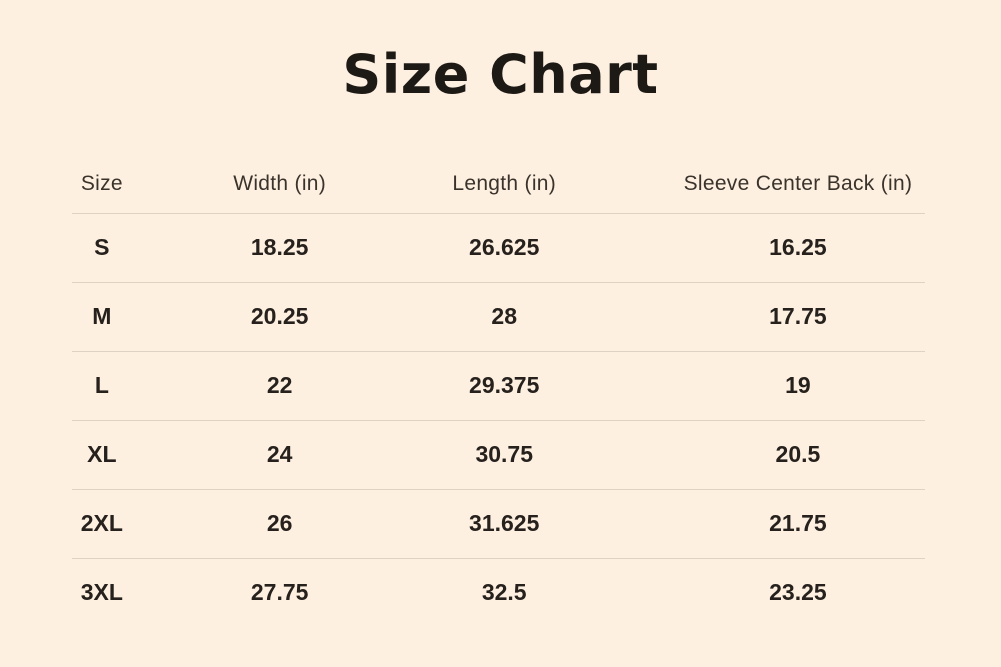  I want to click on width-value: 22, so click(279, 385).